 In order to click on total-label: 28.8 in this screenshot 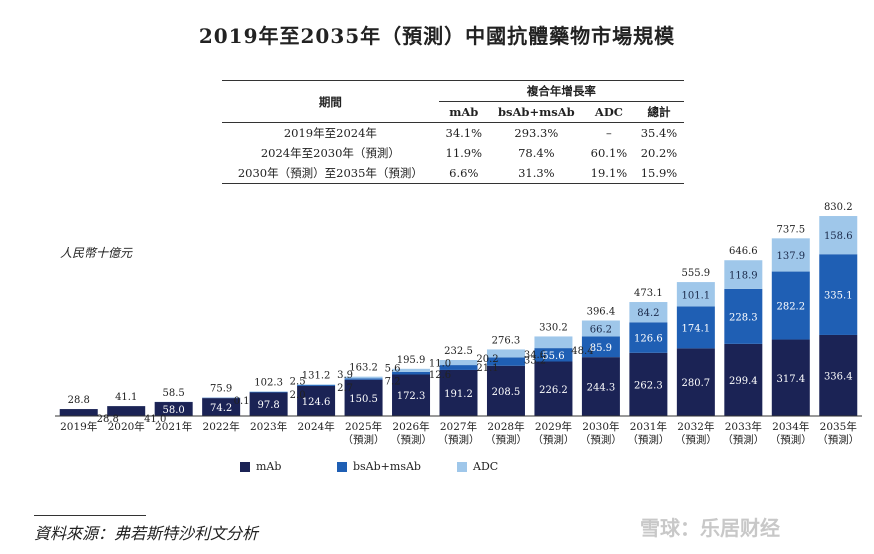, I will do `click(79, 400)`.